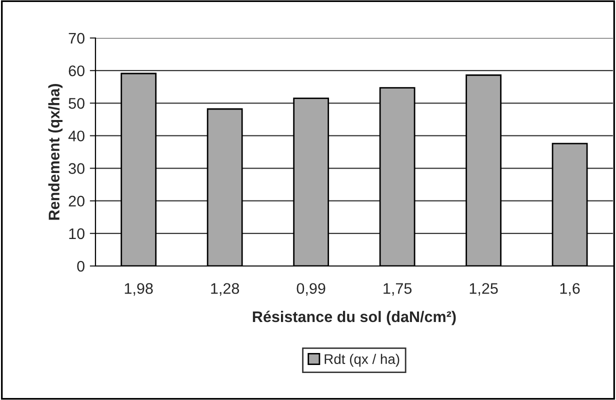  I want to click on x-tick-label: 1,25, so click(484, 289).